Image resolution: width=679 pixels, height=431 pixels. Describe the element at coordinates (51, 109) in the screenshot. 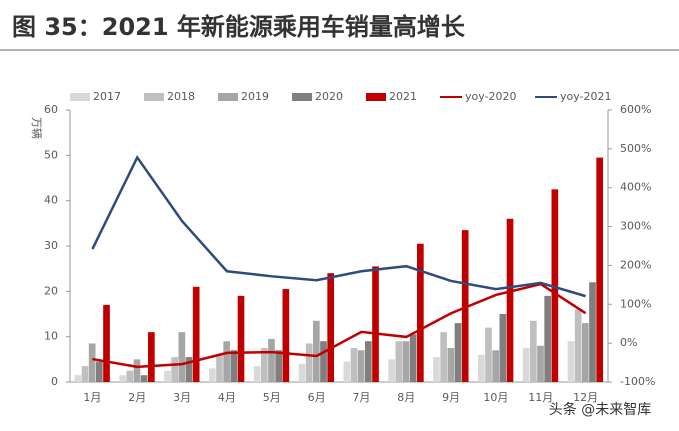

I see `y-tick-label: 60` at that location.